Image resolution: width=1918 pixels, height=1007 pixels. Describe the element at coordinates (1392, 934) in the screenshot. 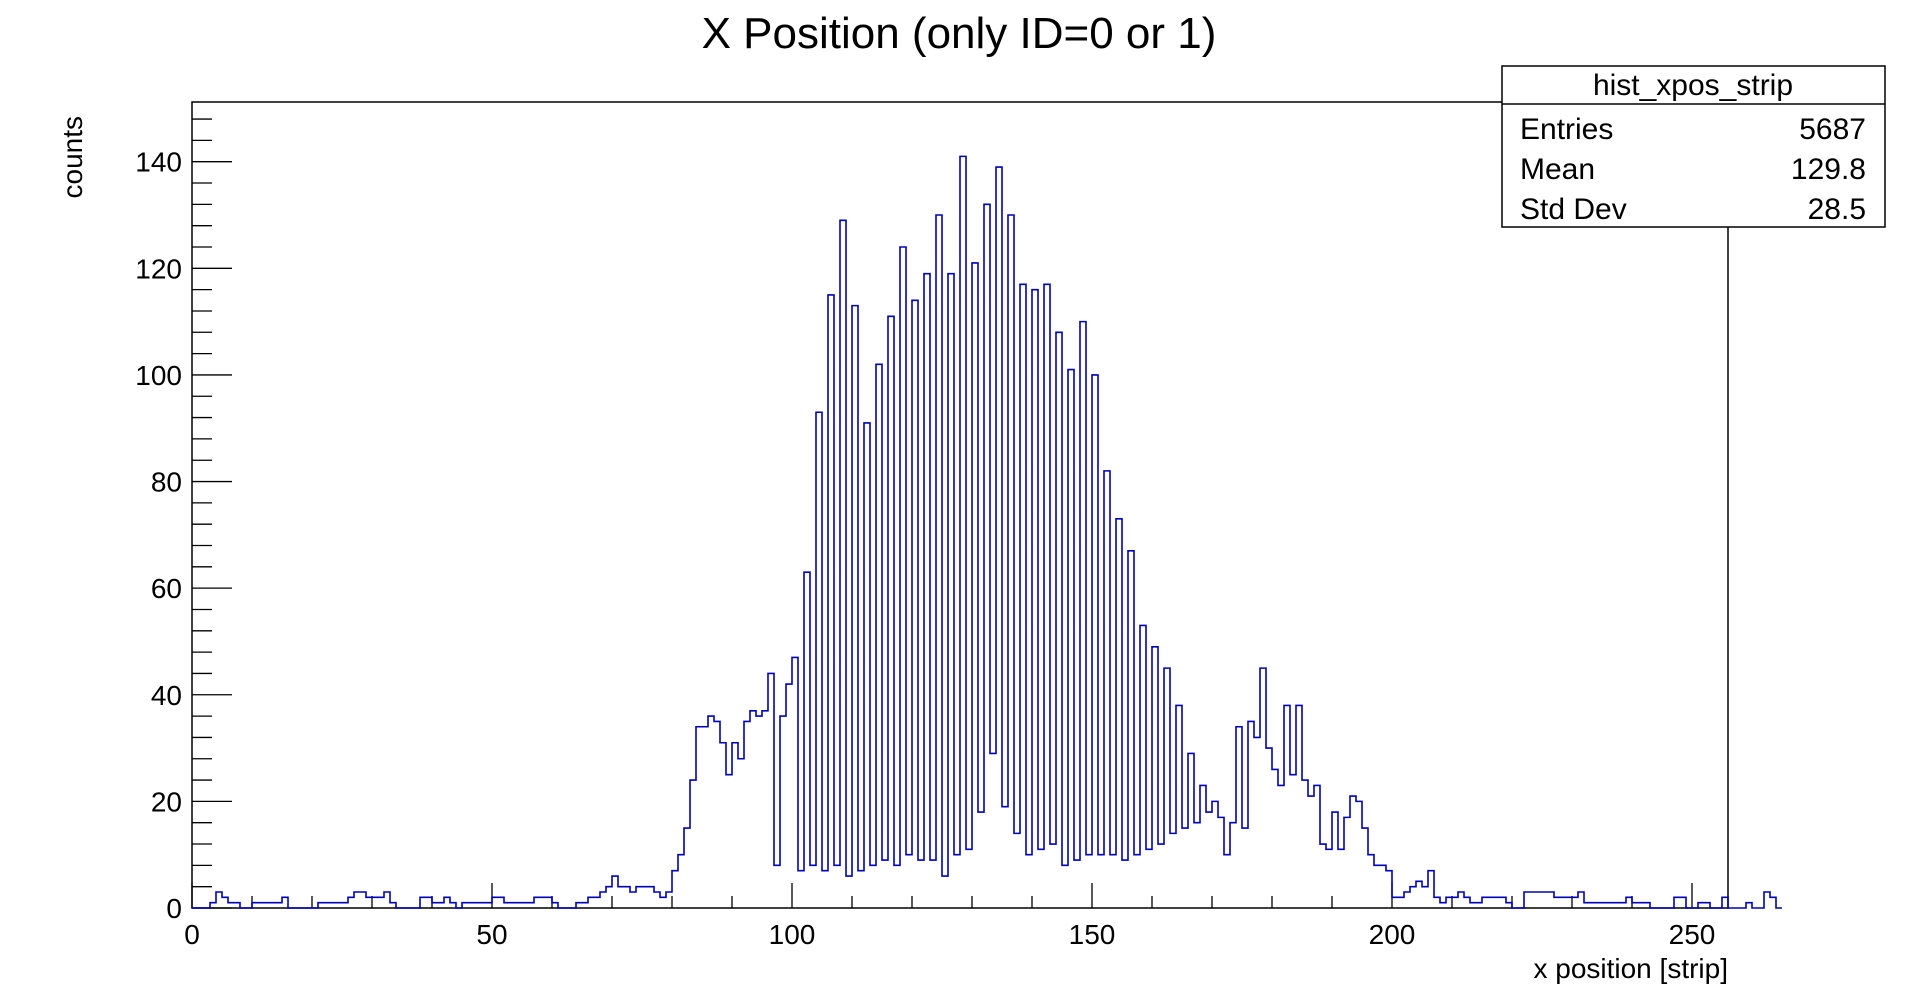

I see `x-tick-label: 200` at that location.